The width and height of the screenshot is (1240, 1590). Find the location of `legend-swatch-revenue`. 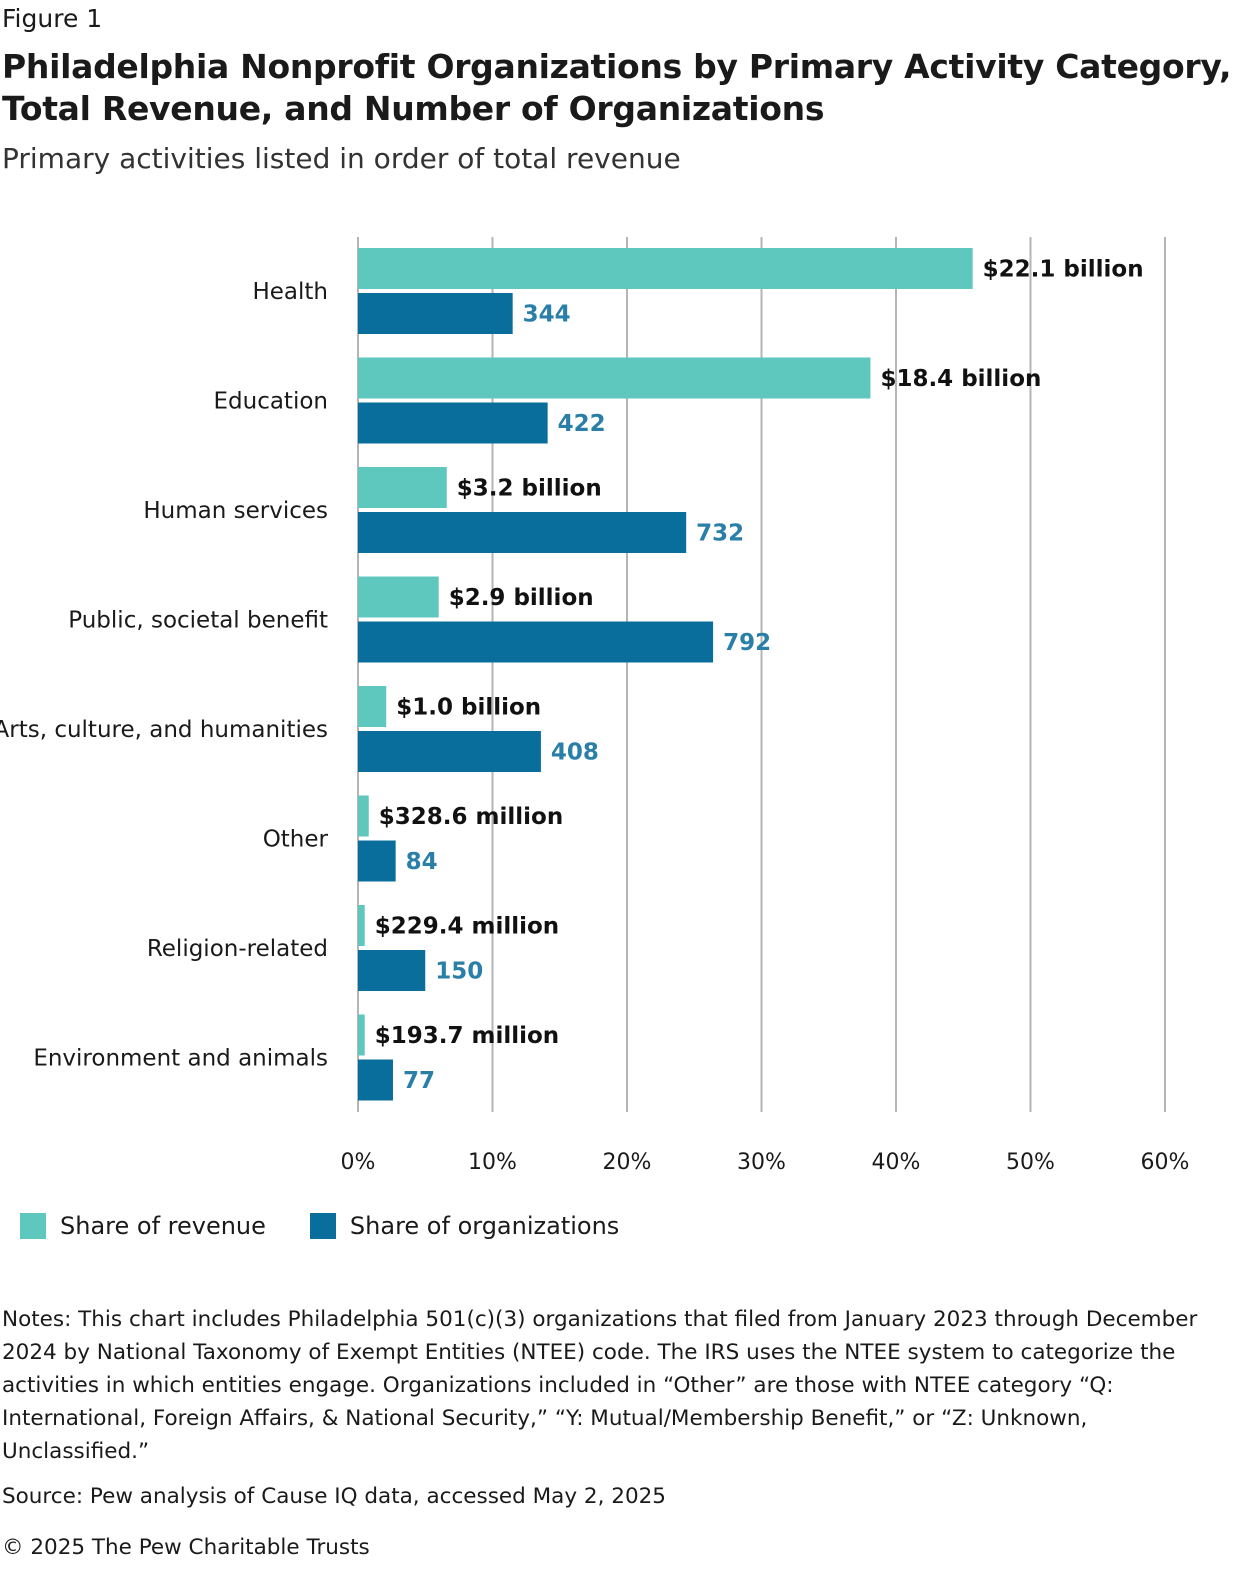

legend-swatch-revenue is located at coordinates (33, 1226).